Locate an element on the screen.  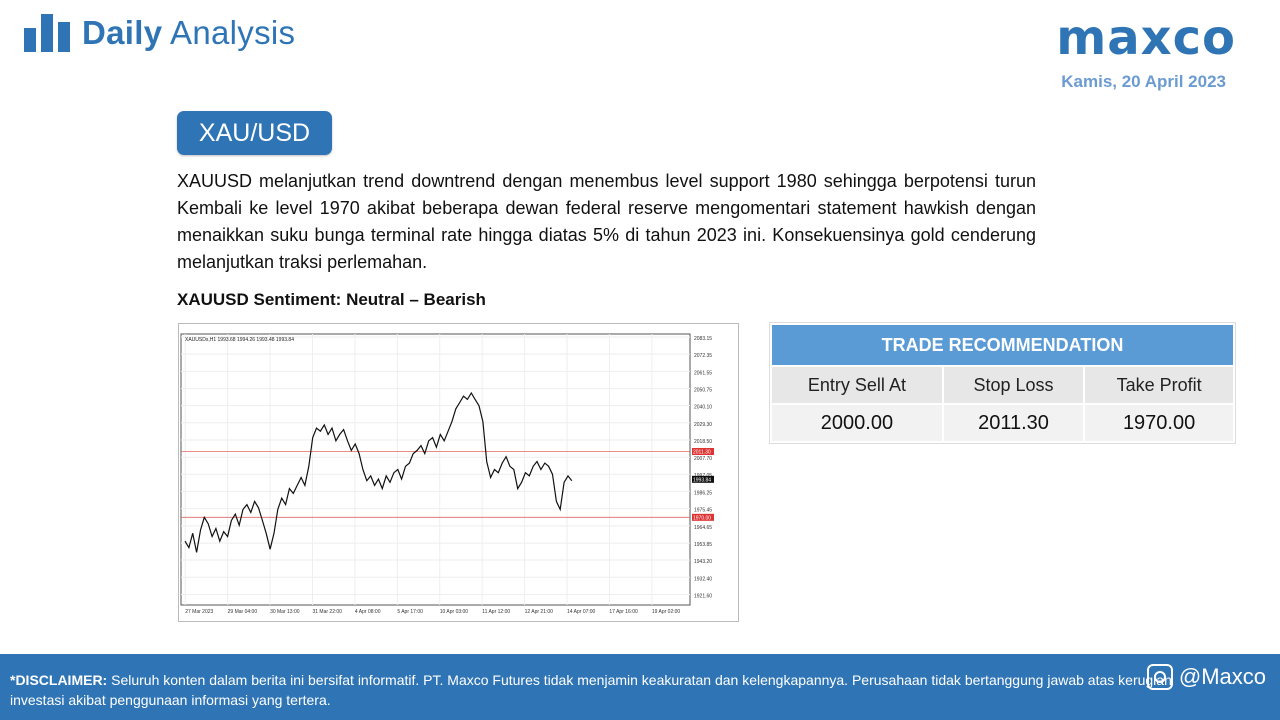
x-tick-label: 17 Apr 16:00 is located at coordinates (623, 612).